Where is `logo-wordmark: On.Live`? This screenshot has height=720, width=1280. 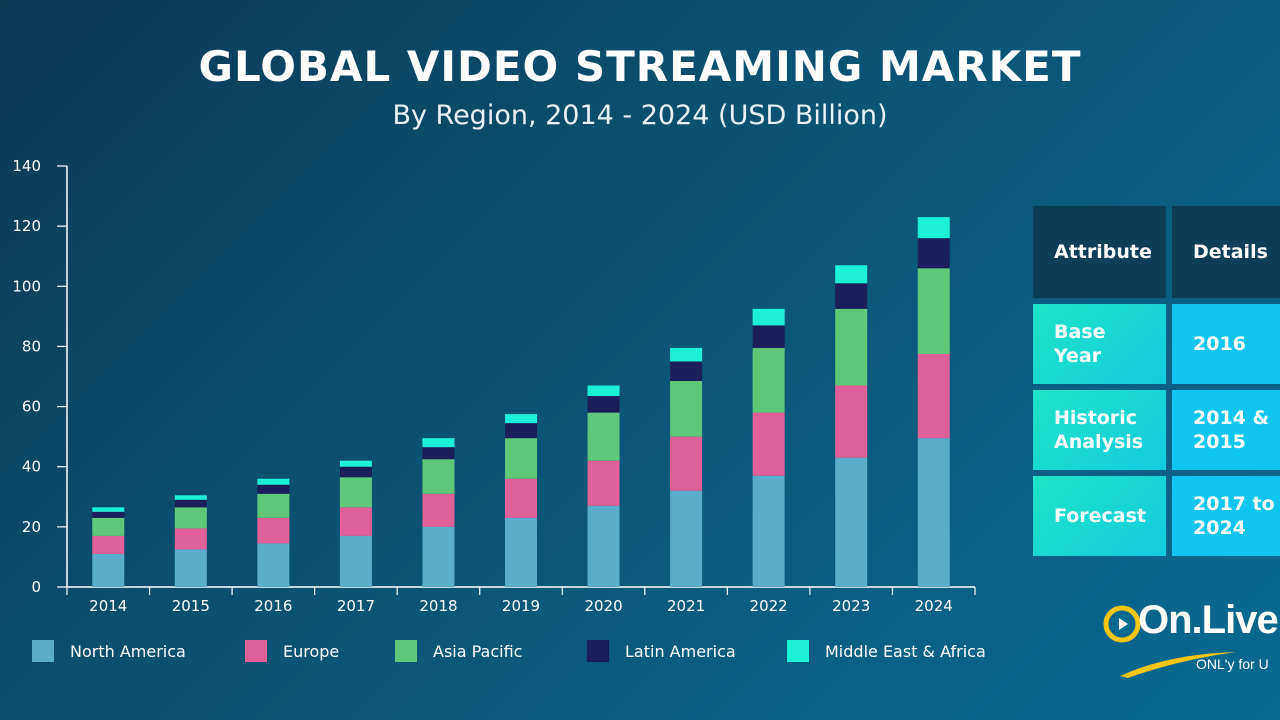 logo-wordmark: On.Live is located at coordinates (1208, 620).